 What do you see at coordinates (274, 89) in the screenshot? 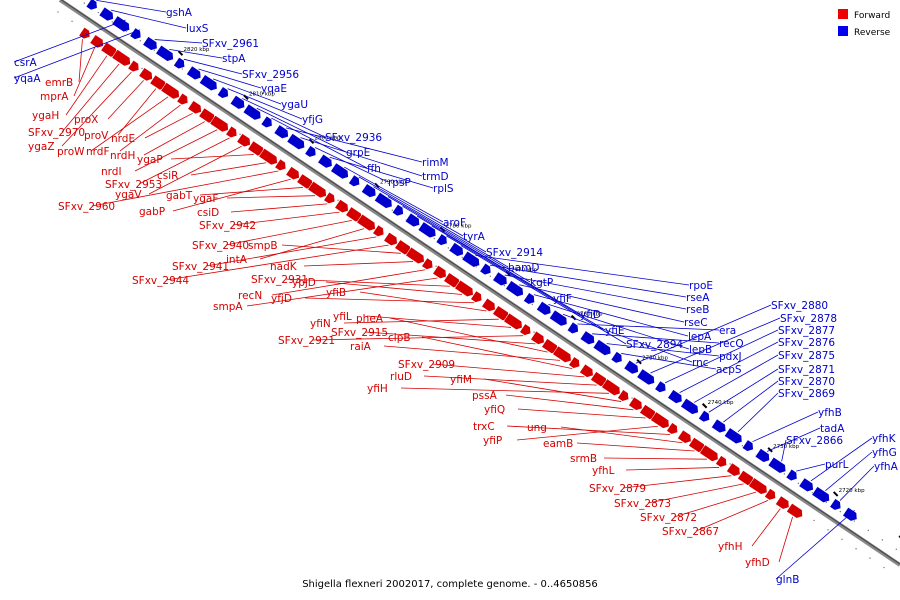
I see `reverse-gene-label-yqaE: yqaE` at bounding box center [274, 89].